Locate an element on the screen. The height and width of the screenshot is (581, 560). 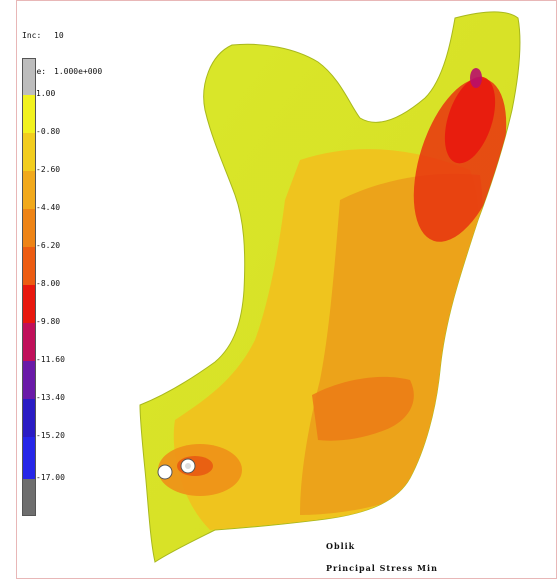
time-value: 1.000e+000 is located at coordinates (78, 71).